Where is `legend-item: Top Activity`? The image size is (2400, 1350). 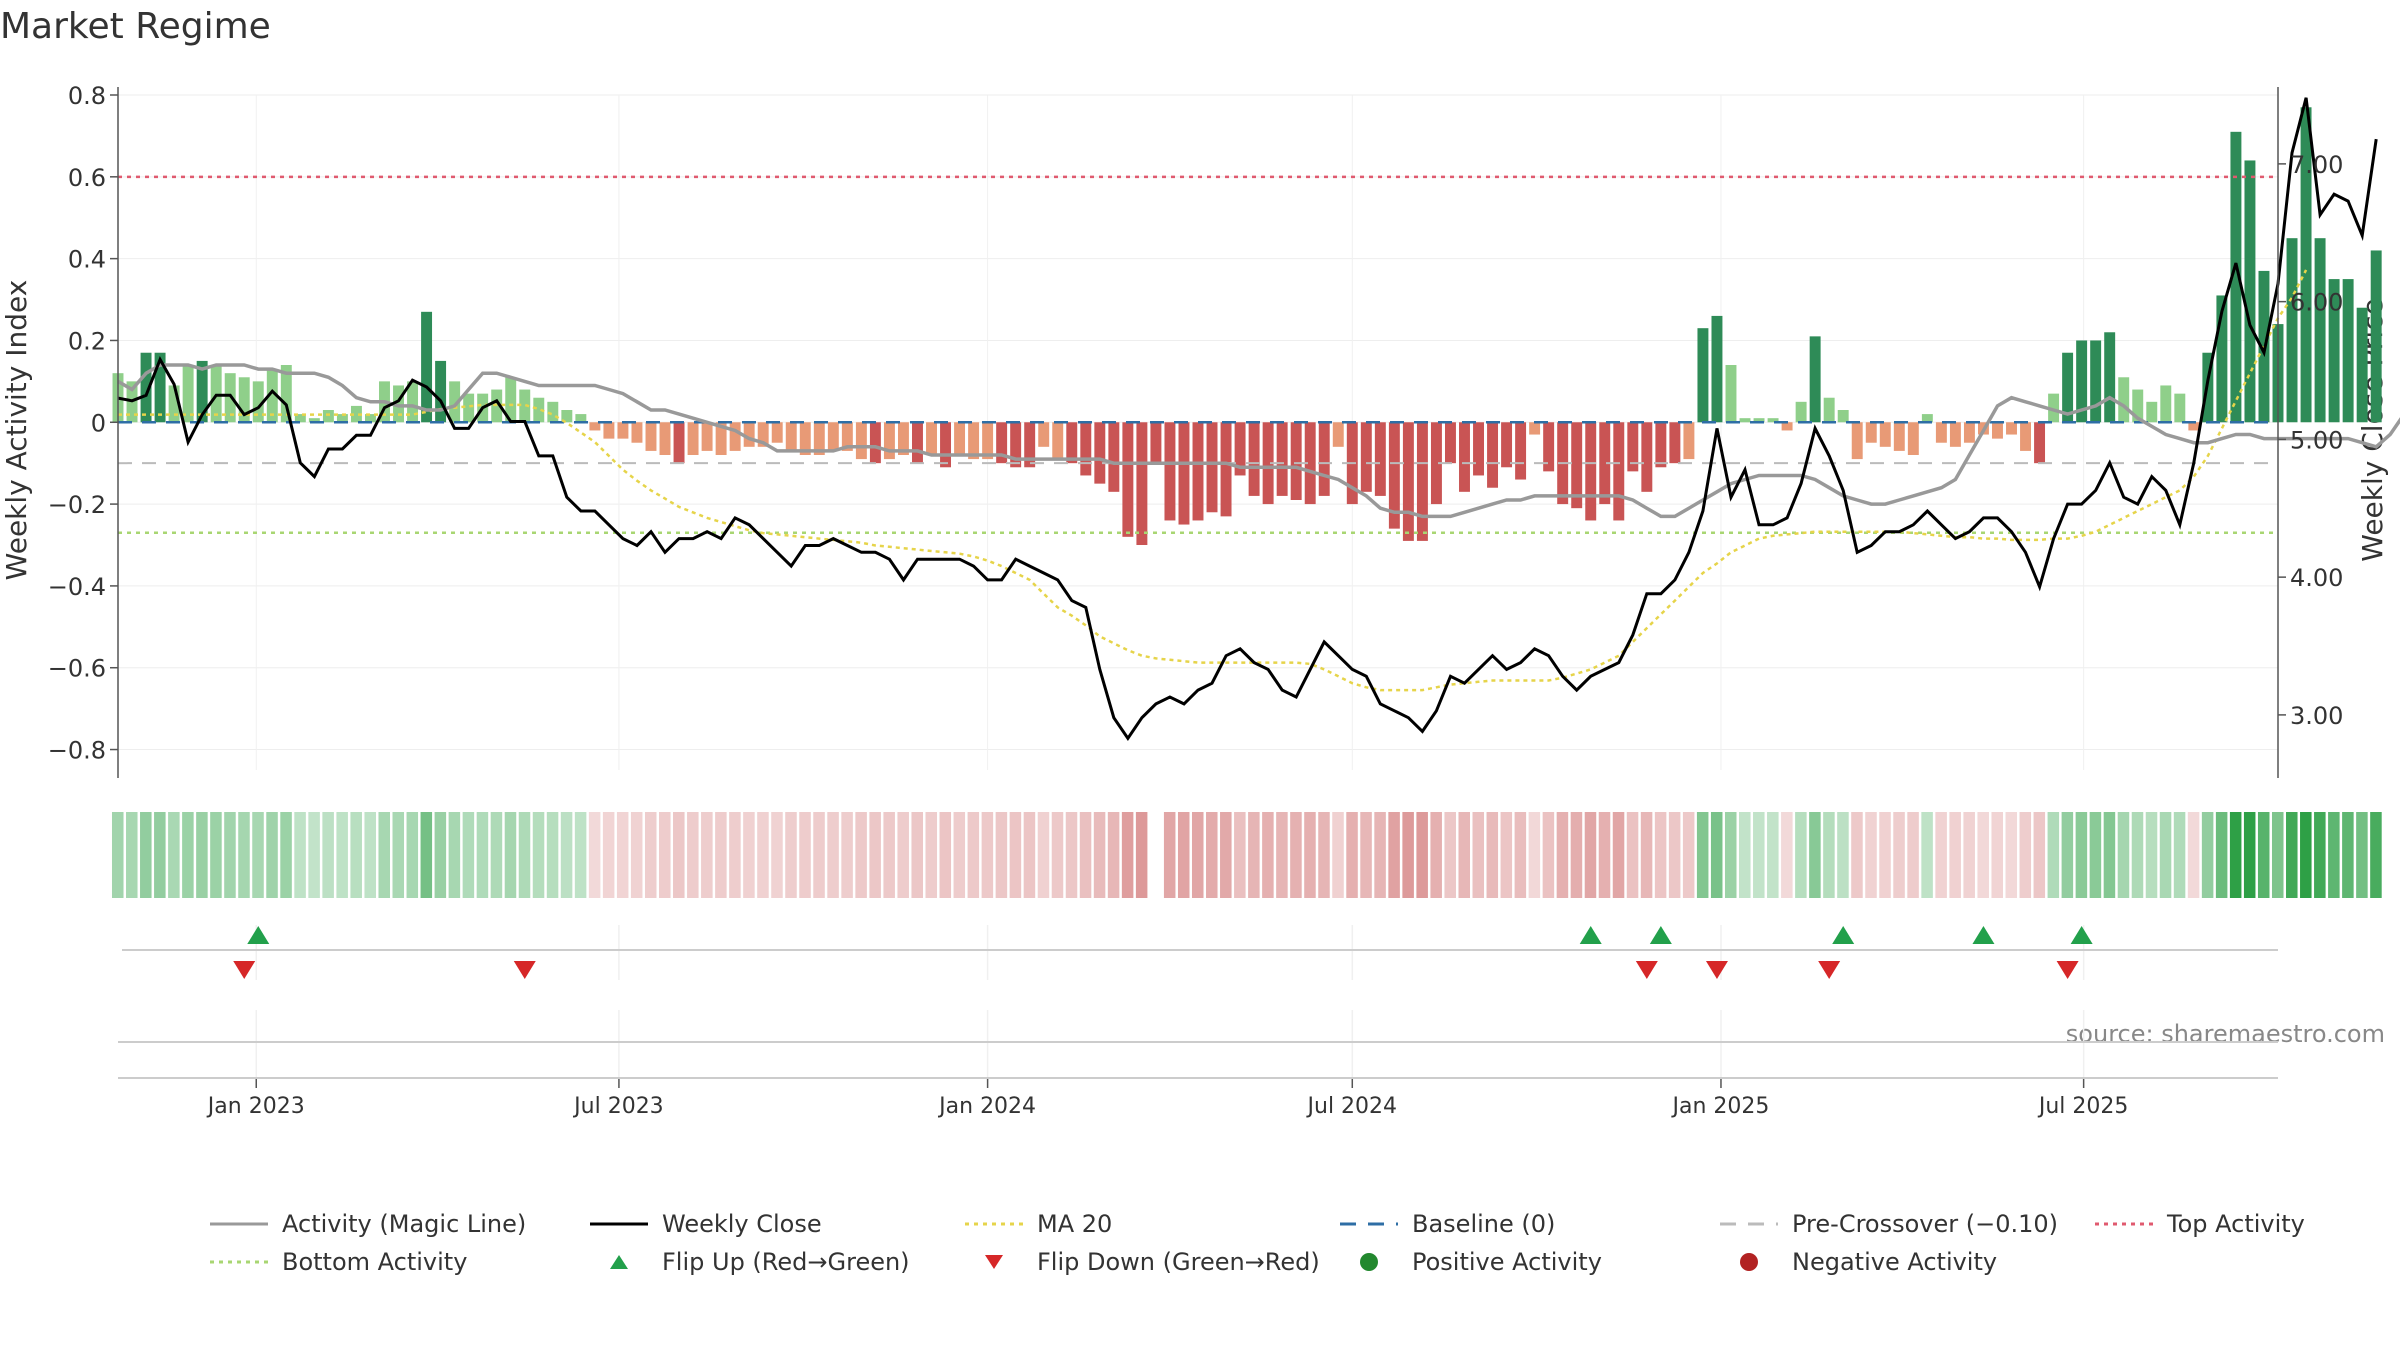 legend-item: Top Activity is located at coordinates (2200, 1224).